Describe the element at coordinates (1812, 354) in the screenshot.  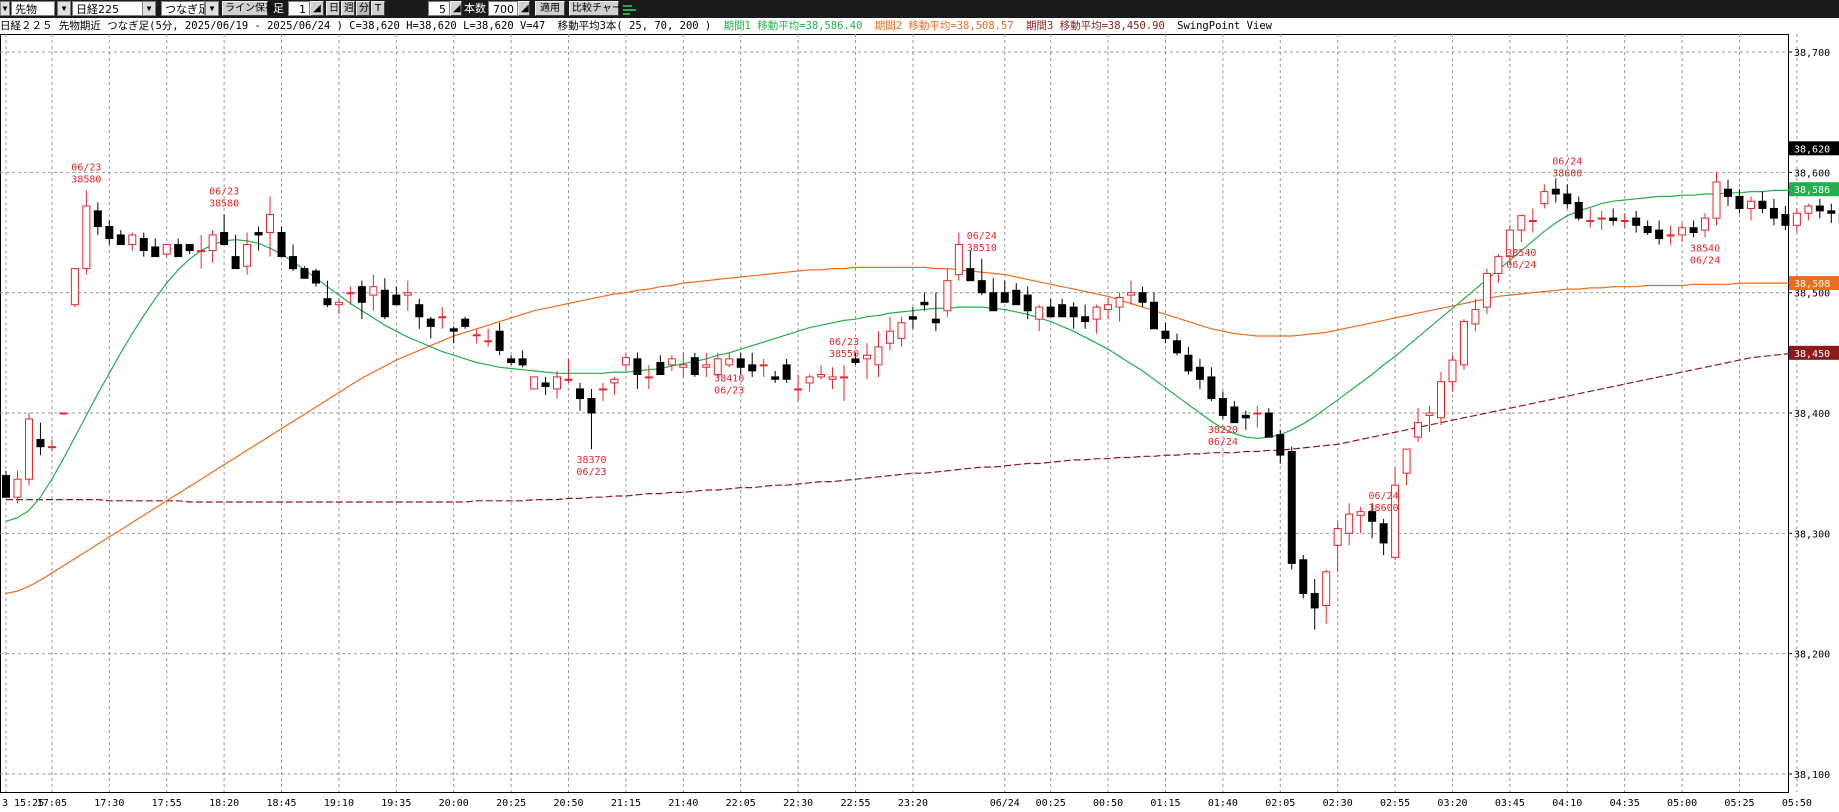
I see `price-tag-label: 38,450` at that location.